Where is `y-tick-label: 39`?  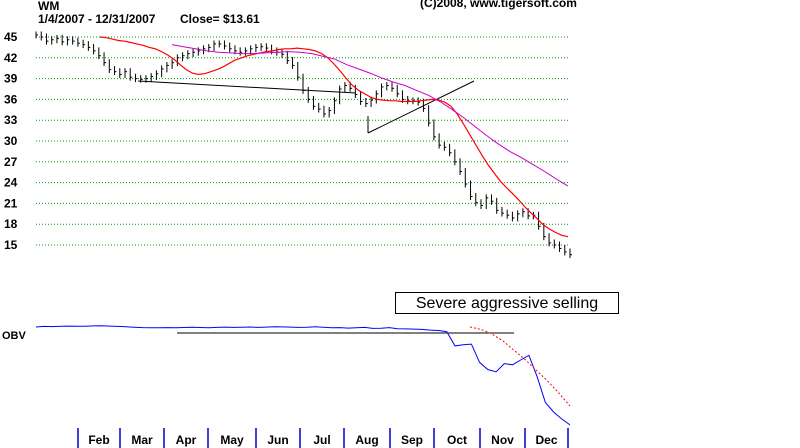 y-tick-label: 39 is located at coordinates (11, 79).